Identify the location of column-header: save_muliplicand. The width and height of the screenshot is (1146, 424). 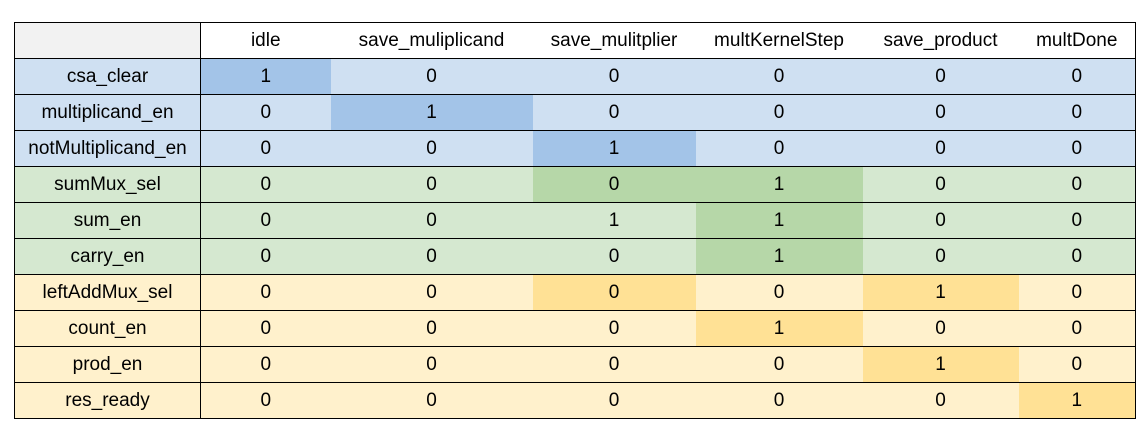
(431, 40).